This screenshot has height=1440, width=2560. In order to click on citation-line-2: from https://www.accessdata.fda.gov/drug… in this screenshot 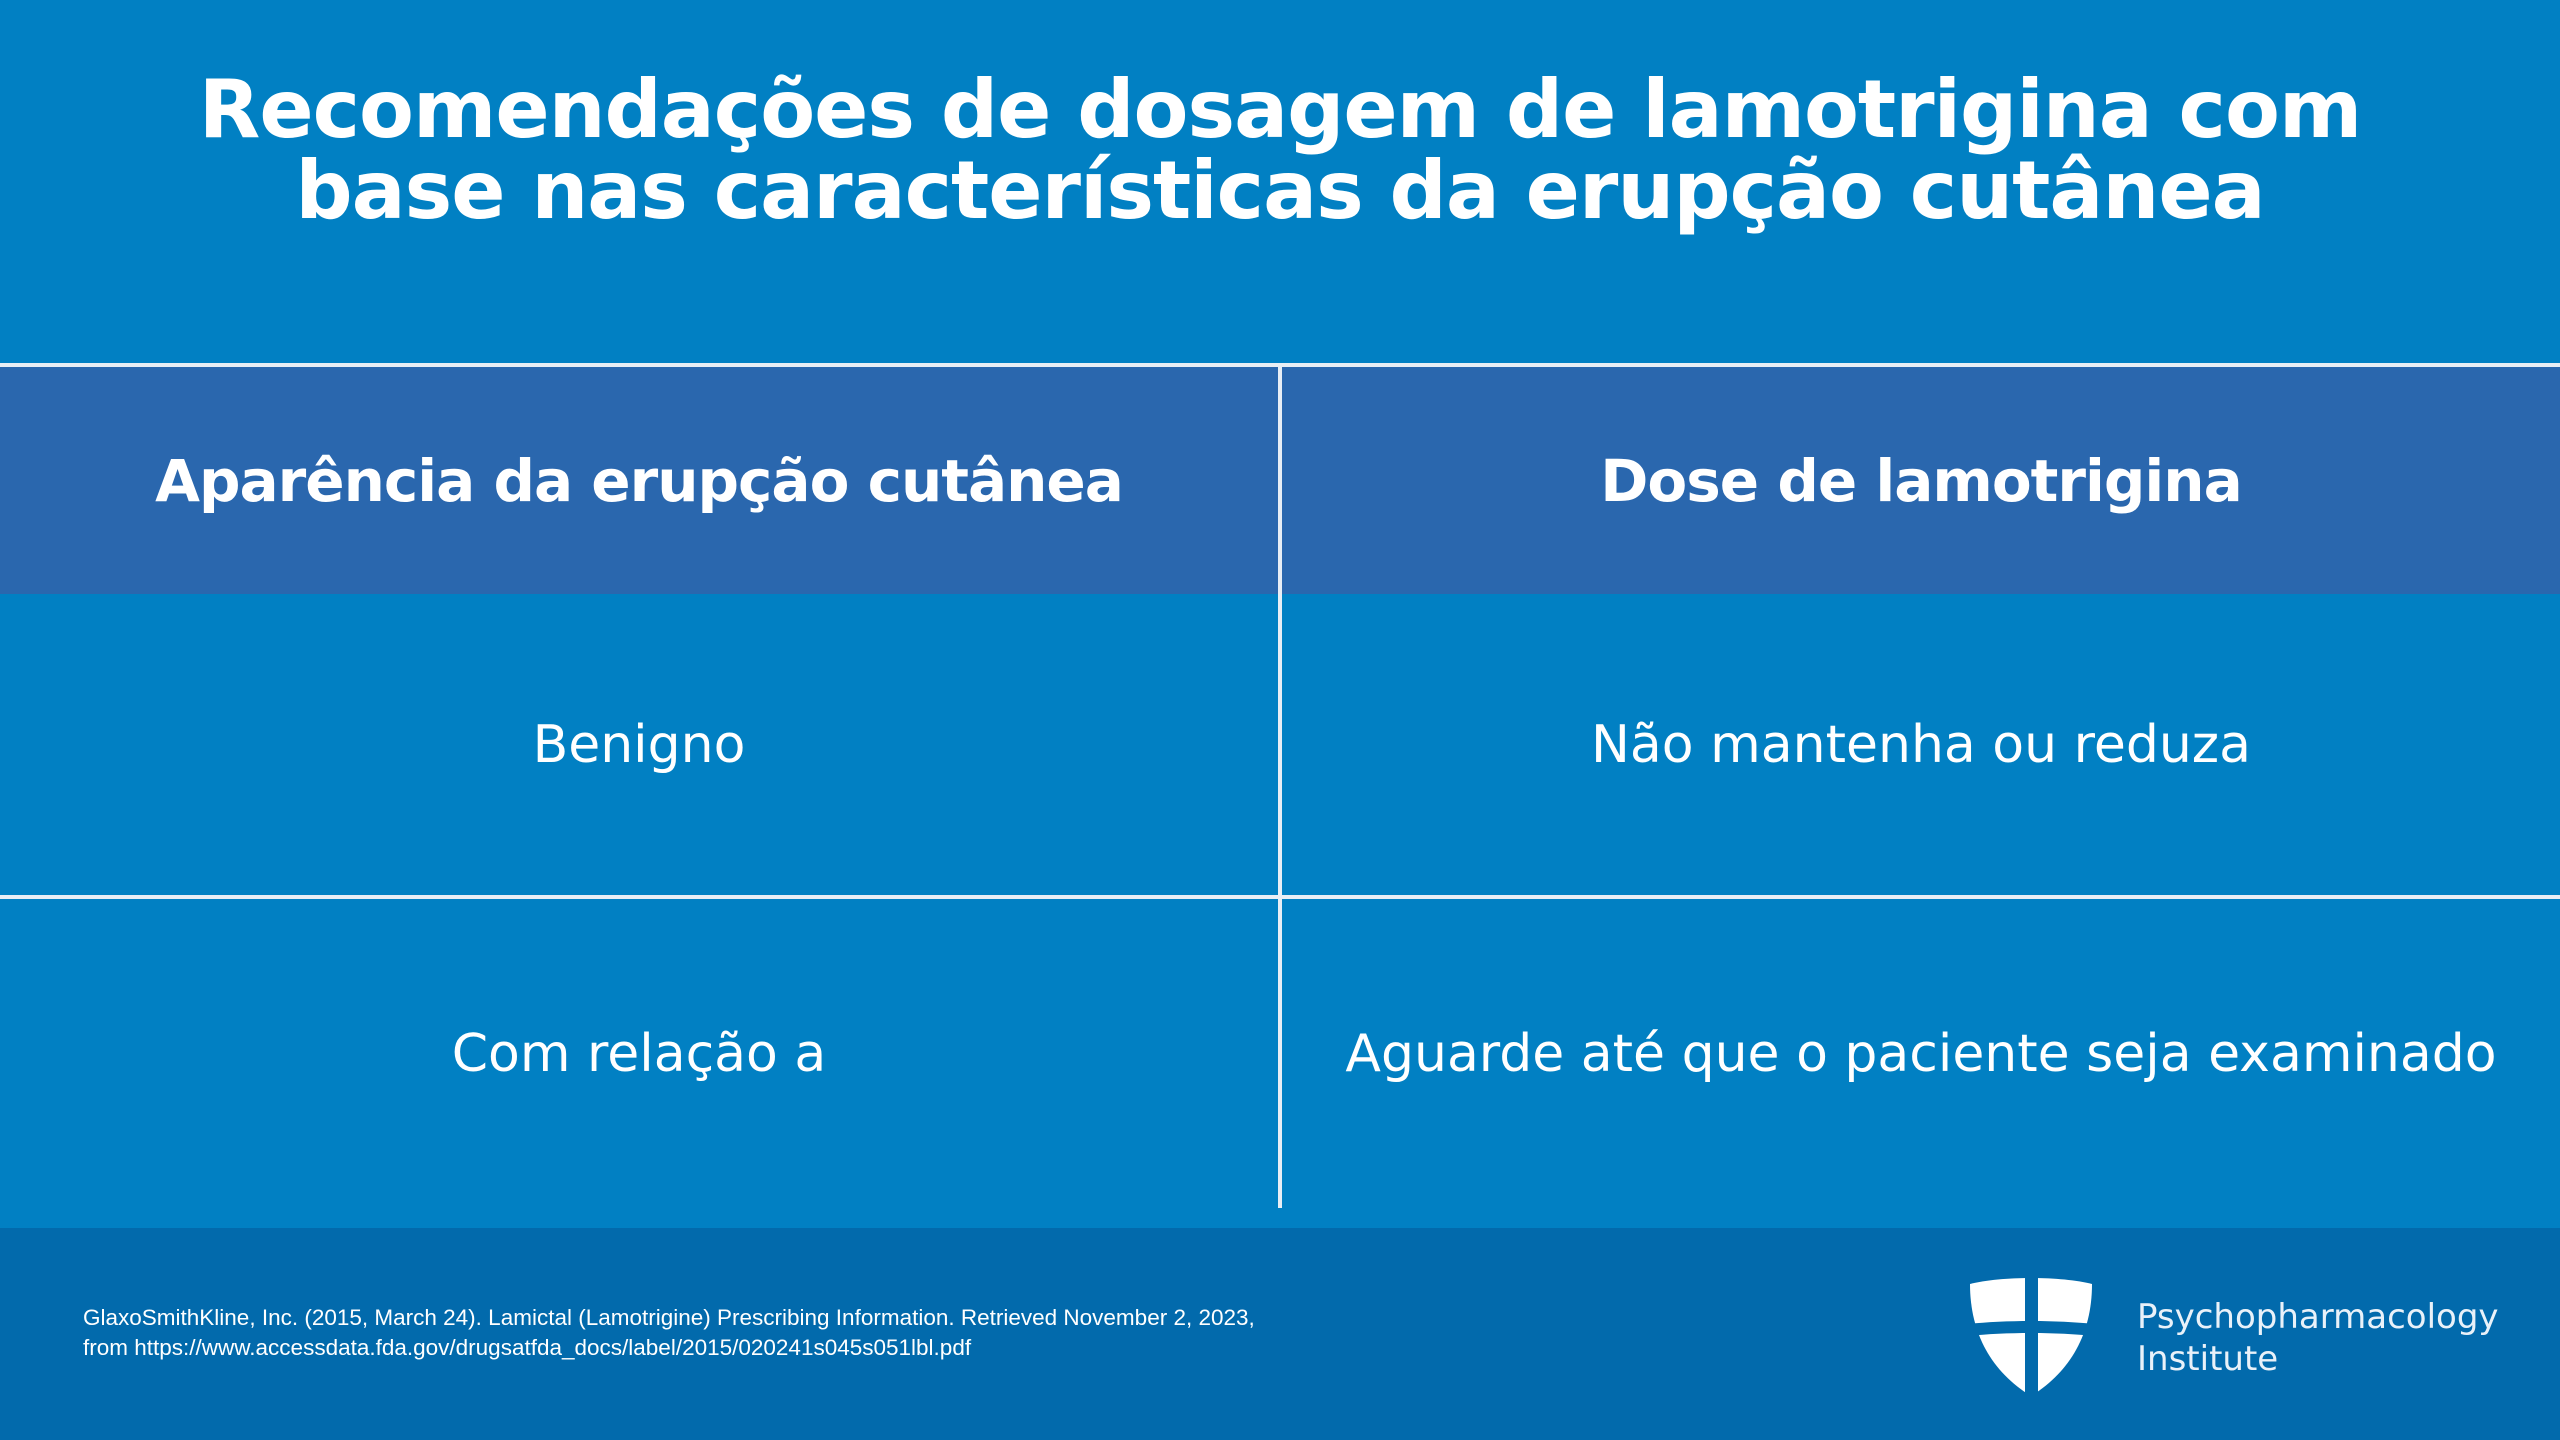, I will do `click(527, 1347)`.